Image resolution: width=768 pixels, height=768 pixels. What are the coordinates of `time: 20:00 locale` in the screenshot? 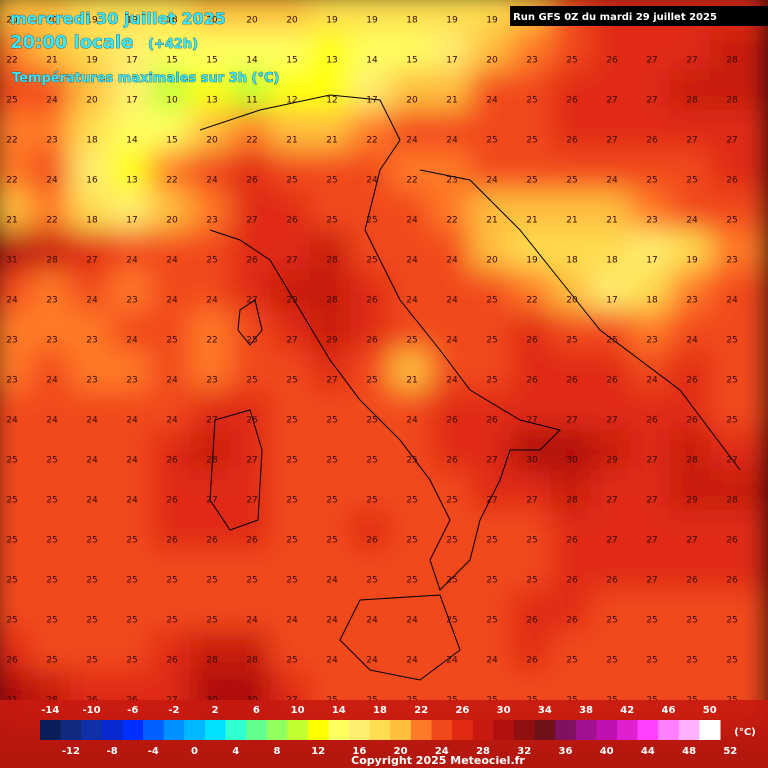 It's located at (71, 42).